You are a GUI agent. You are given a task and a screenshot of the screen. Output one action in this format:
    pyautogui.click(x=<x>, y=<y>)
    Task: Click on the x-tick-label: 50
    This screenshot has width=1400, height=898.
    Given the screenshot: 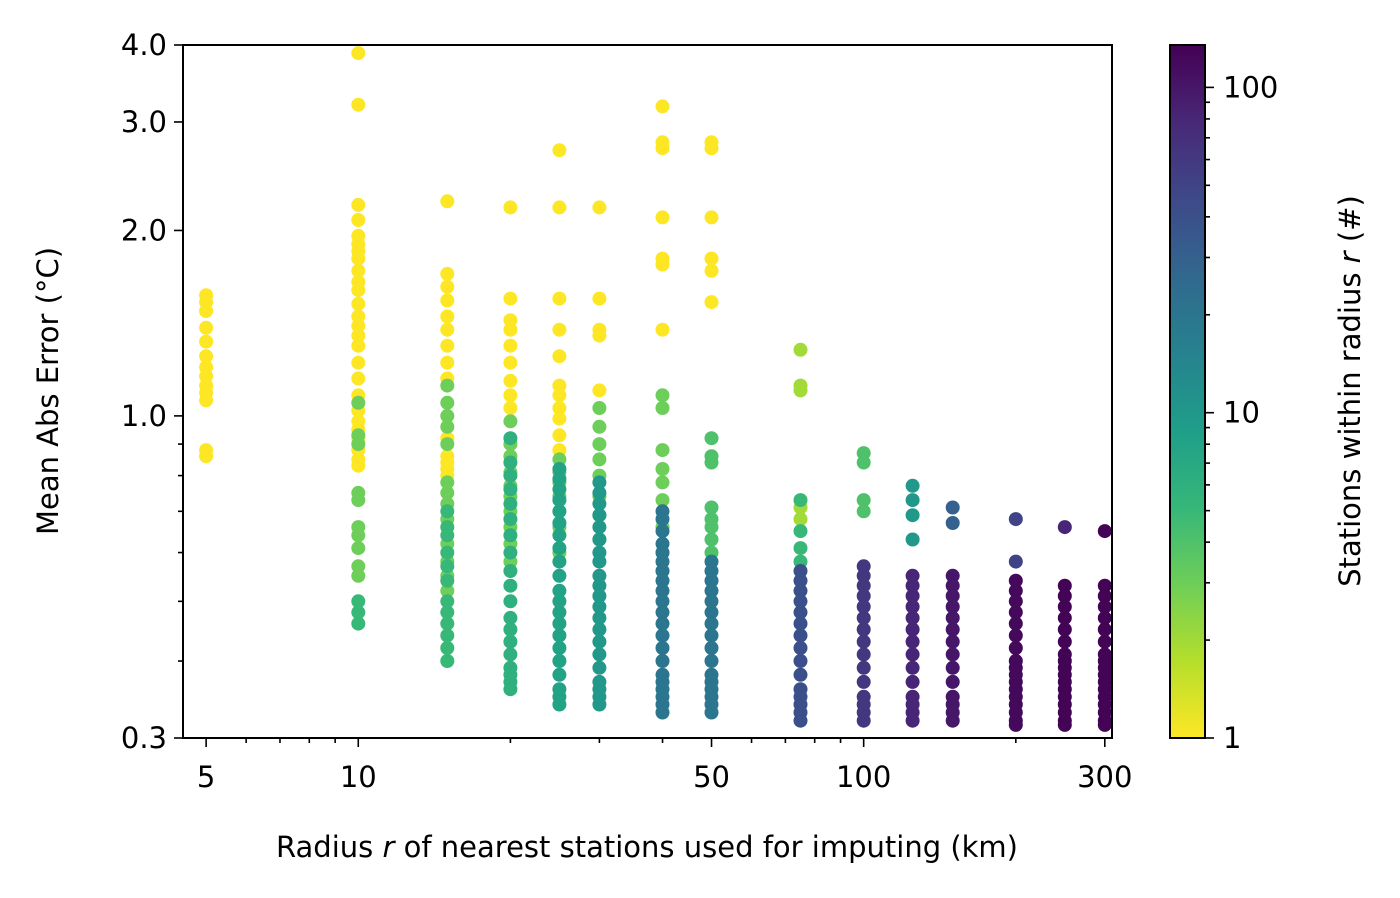 What is the action you would take?
    pyautogui.click(x=711, y=777)
    